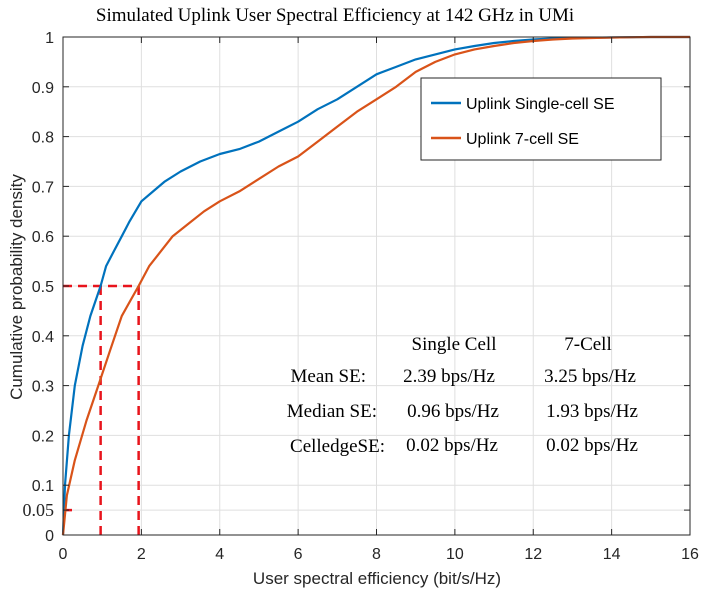 The image size is (713, 593). I want to click on column-header-single-cell: Single Cell, so click(454, 344).